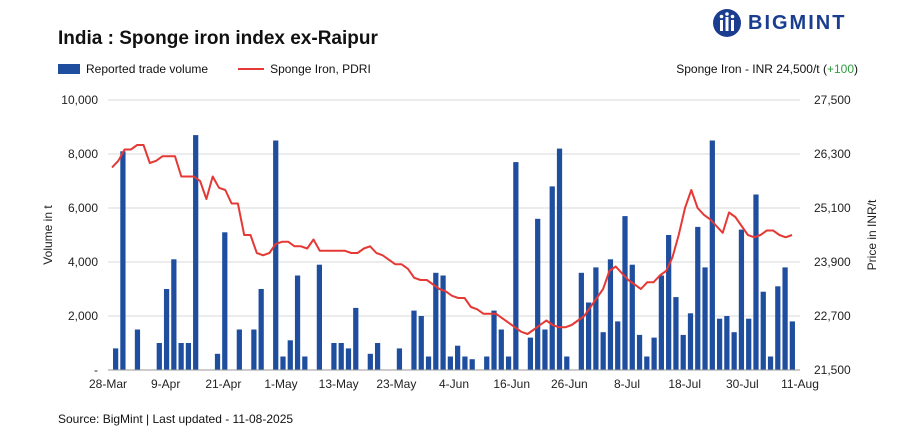 The width and height of the screenshot is (906, 438). What do you see at coordinates (800, 384) in the screenshot?
I see `x-tick-label: 11-Aug` at bounding box center [800, 384].